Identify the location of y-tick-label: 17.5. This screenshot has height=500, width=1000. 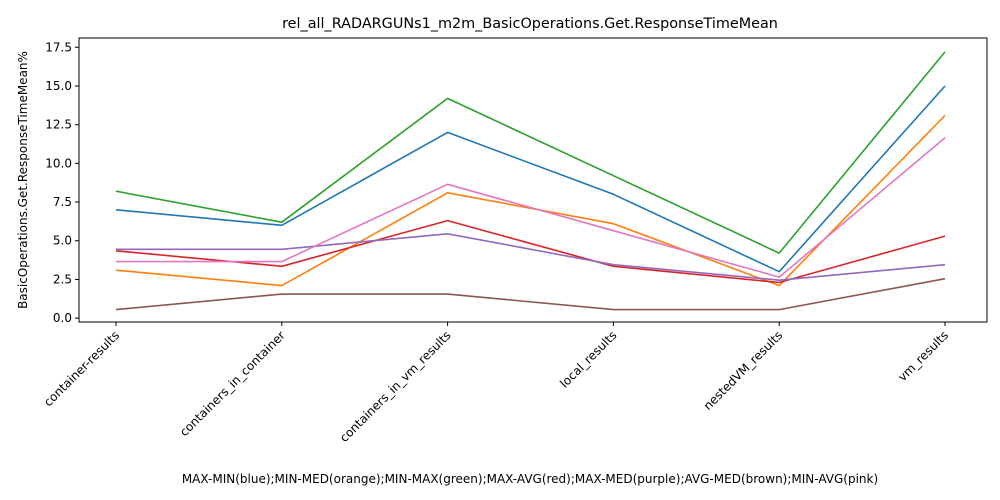
(58, 47).